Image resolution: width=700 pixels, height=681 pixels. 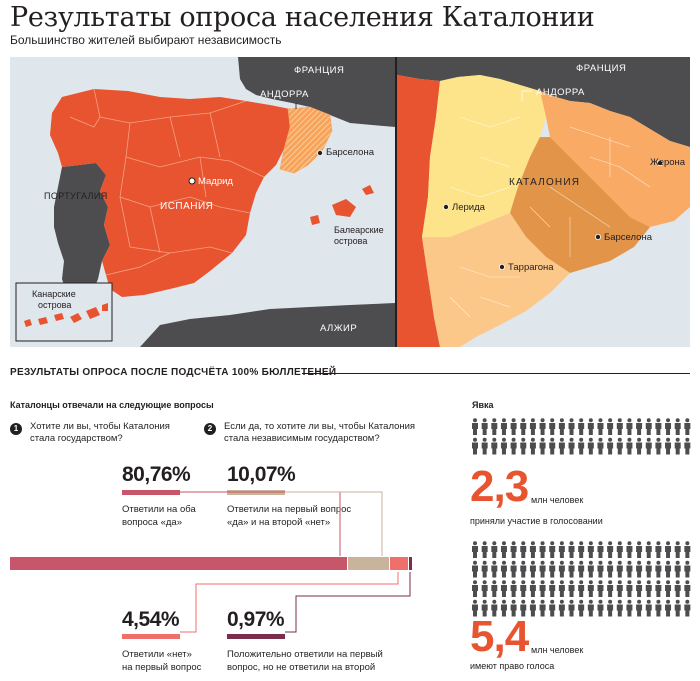 I want to click on section-divider, so click(x=496, y=373).